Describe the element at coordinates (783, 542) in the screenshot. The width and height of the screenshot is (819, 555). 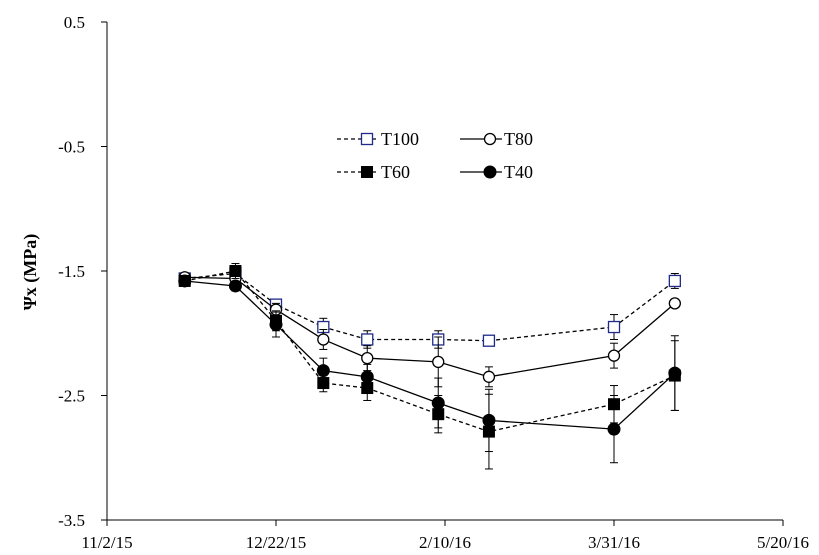
I see `x-tick-label: 5/20/16` at that location.